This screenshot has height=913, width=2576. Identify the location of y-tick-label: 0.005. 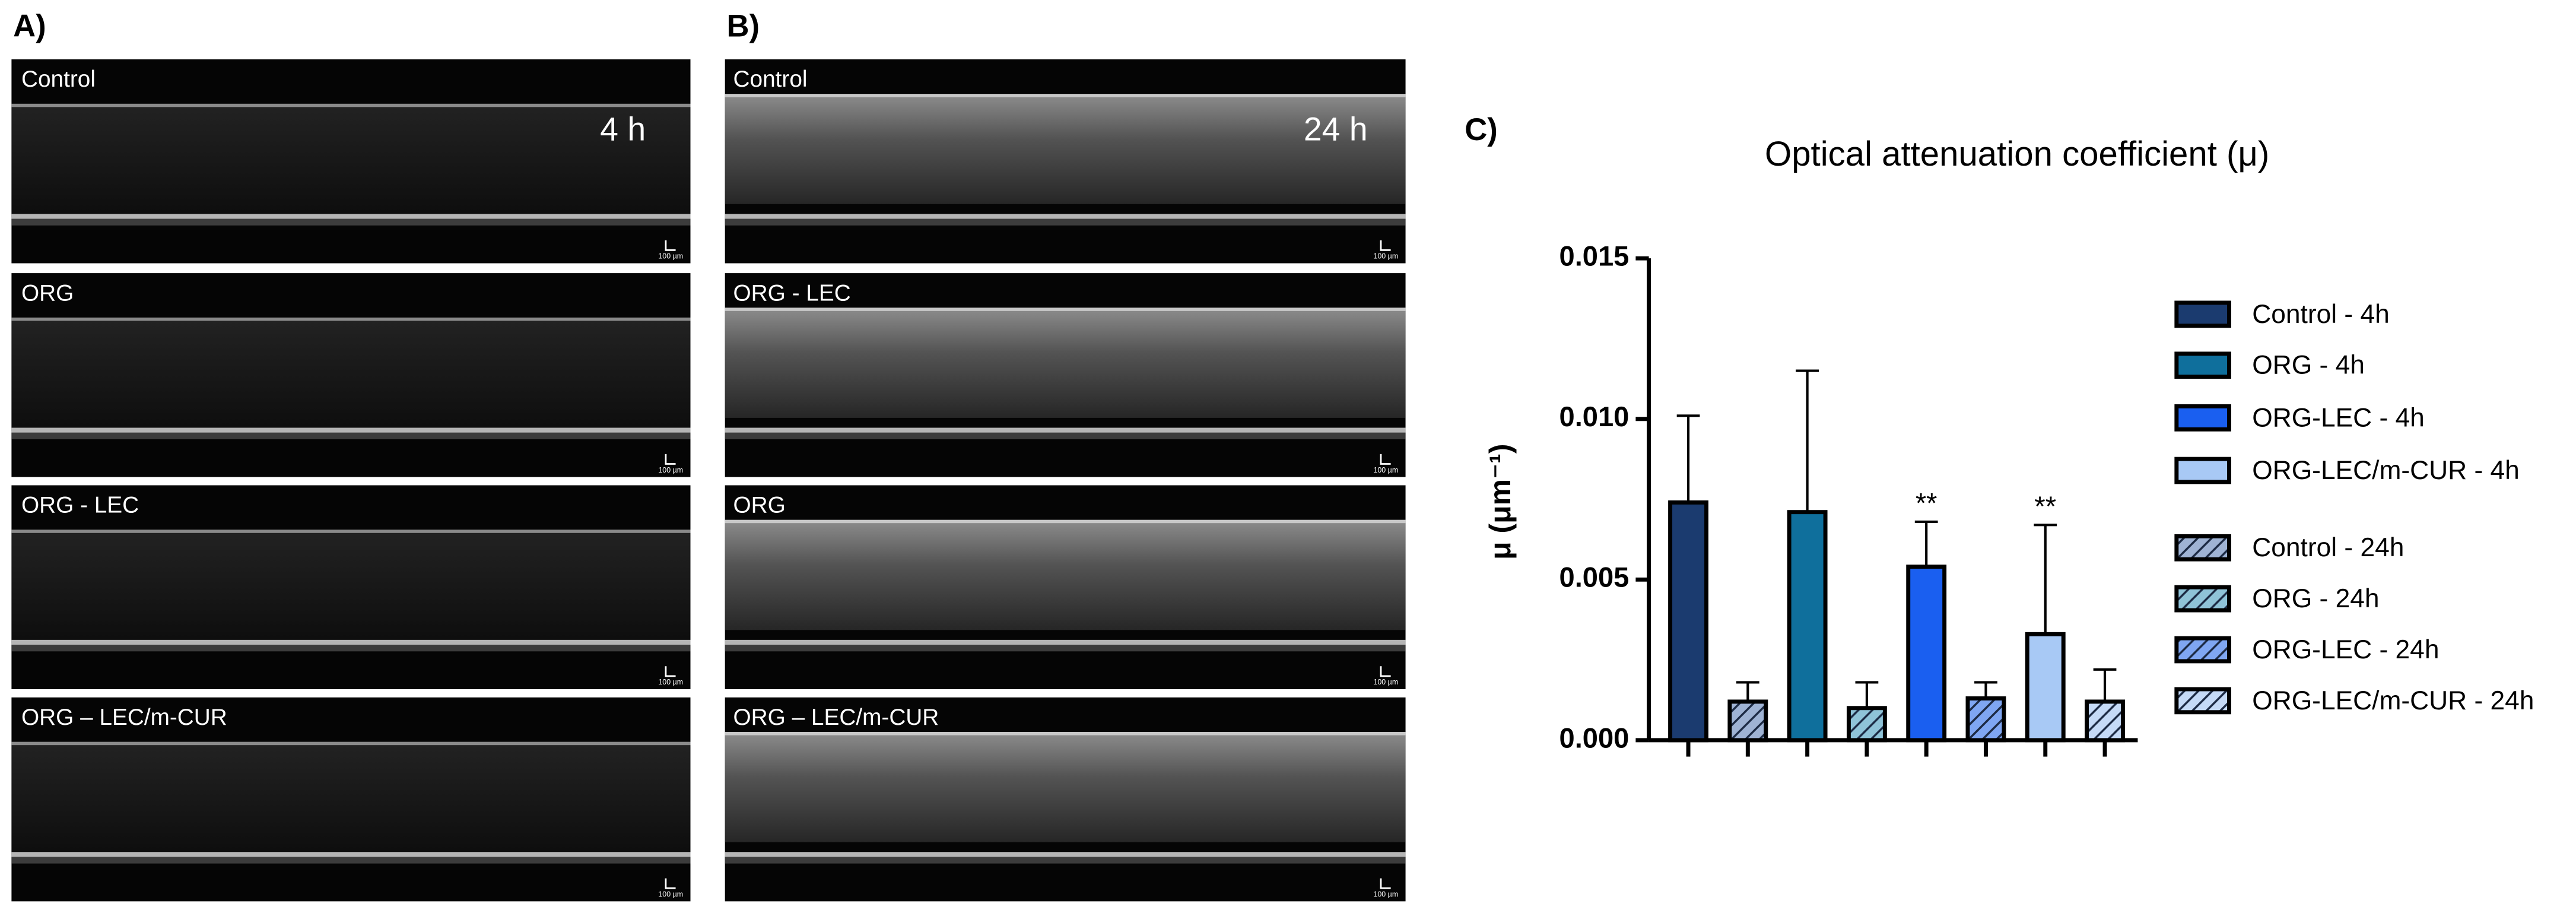
(1594, 577).